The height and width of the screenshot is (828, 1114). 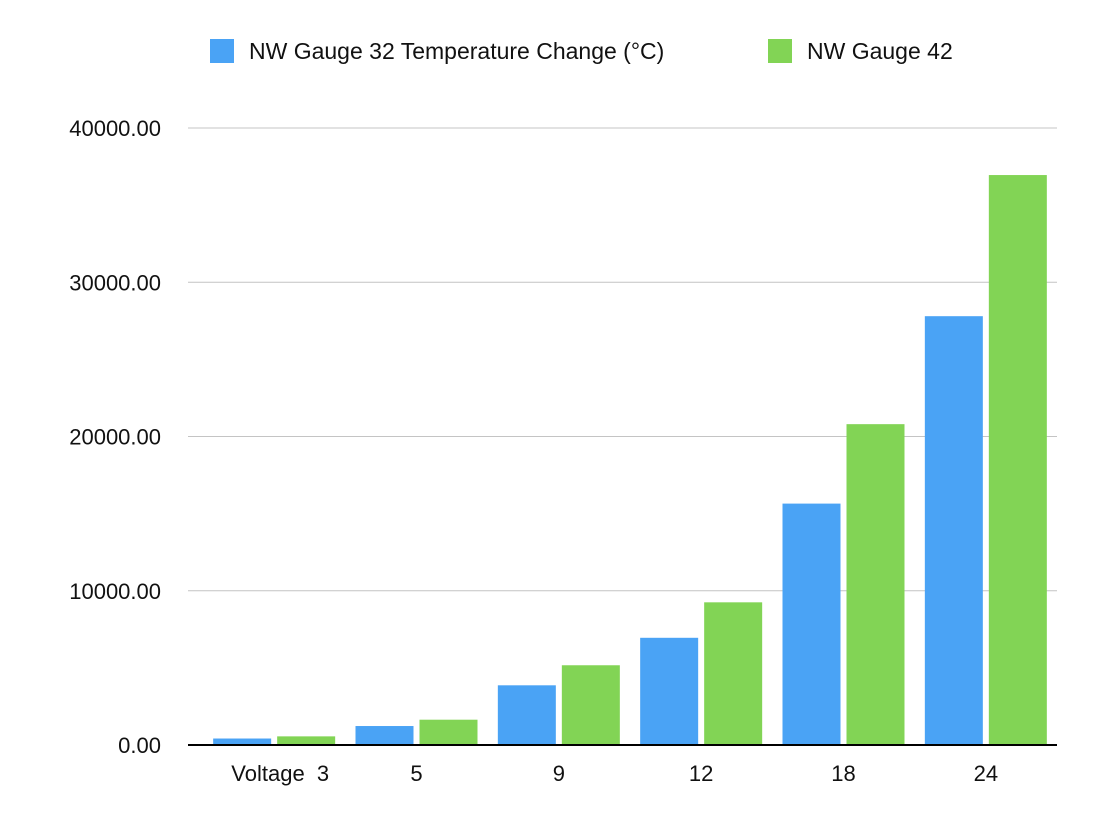 I want to click on y-tick-label: 40000.00, so click(x=115, y=128).